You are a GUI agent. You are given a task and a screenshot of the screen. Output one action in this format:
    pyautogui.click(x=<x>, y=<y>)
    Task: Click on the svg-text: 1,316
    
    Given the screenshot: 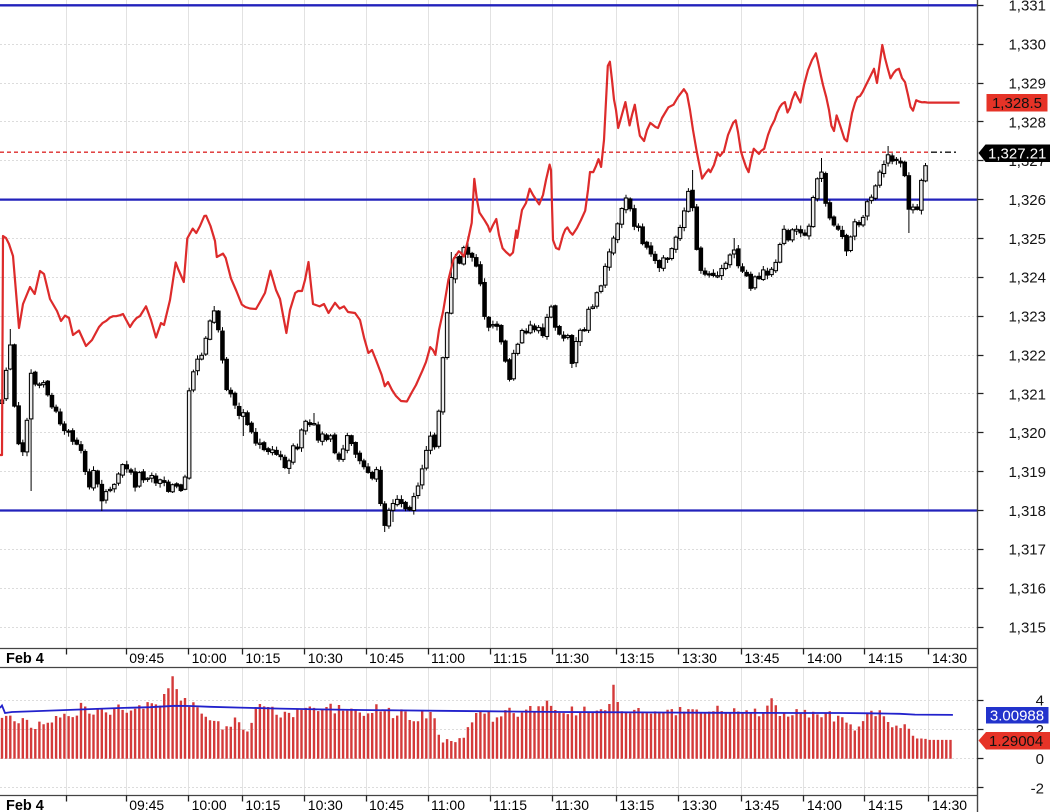 What is the action you would take?
    pyautogui.click(x=1027, y=589)
    